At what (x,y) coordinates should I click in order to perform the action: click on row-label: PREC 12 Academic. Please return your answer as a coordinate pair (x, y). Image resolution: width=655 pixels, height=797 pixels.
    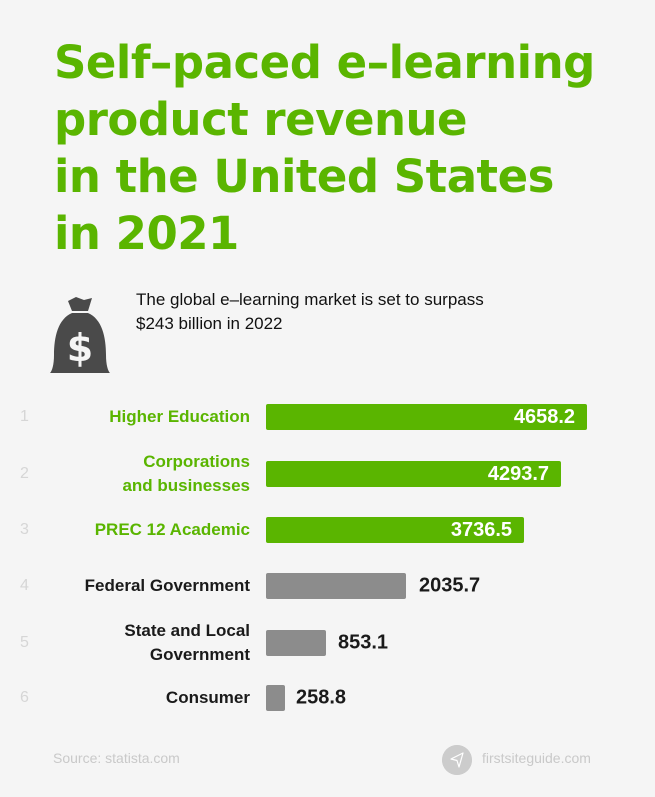
    Looking at the image, I should click on (172, 530).